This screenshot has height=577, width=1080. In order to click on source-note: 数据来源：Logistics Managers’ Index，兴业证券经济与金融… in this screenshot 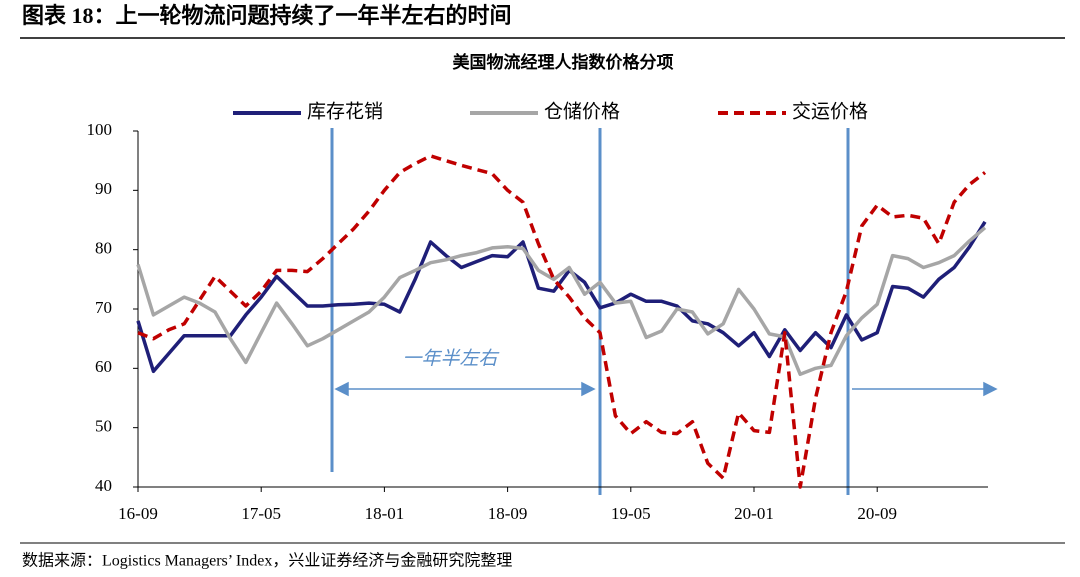, I will do `click(267, 561)`.